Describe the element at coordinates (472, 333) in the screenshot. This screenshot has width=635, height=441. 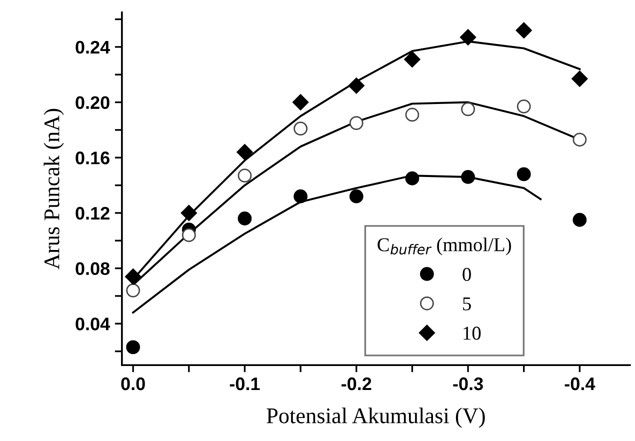
I see `legend-label: 10` at that location.